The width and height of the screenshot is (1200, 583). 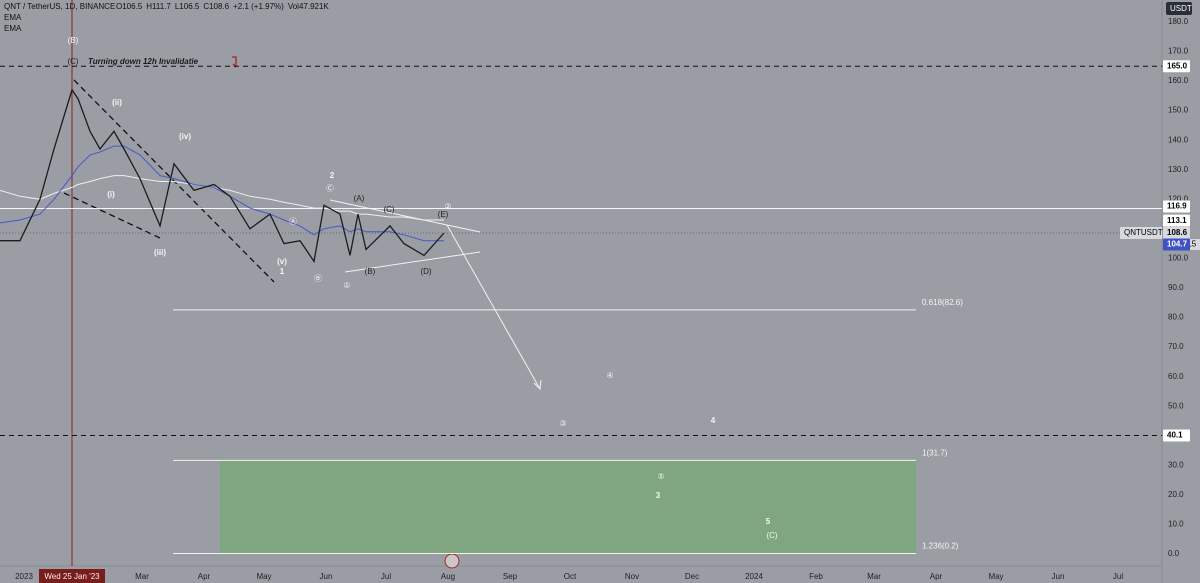 I want to click on ohlc-value: +2.1 (+1.97%), so click(x=258, y=6).